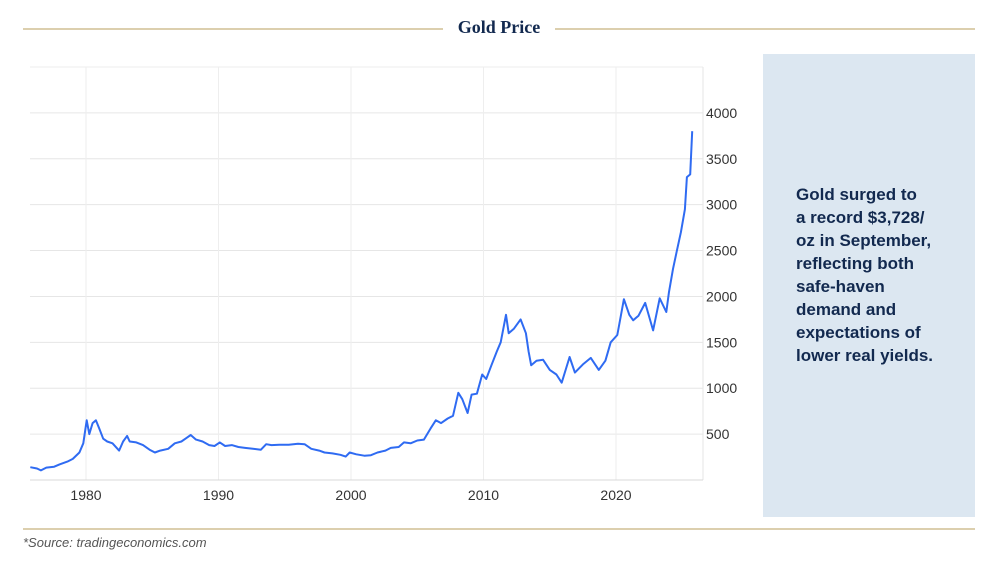 Image resolution: width=1000 pixels, height=567 pixels. I want to click on callout-line: reflecting both, so click(855, 263).